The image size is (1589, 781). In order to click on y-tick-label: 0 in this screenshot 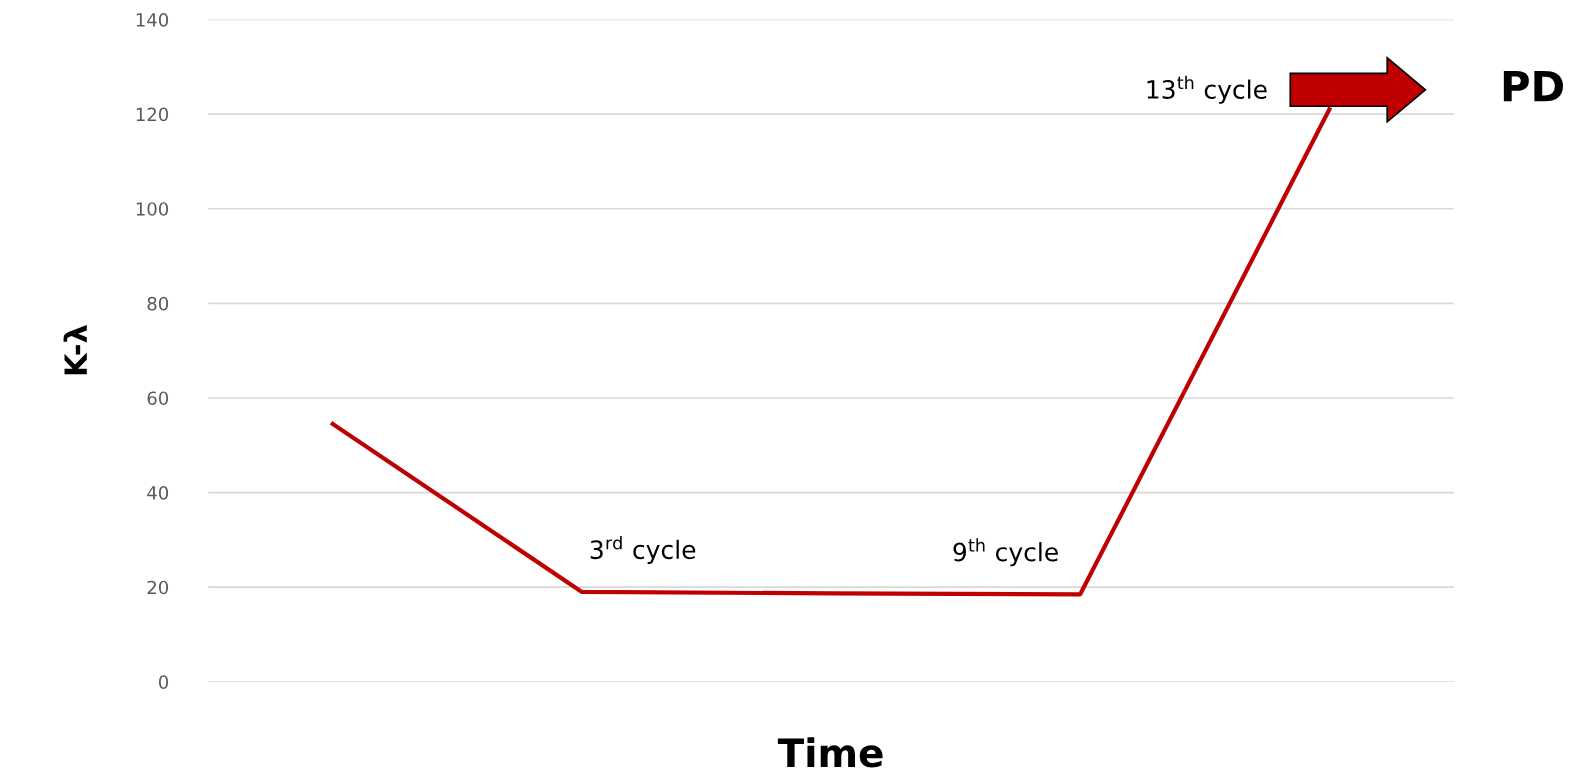, I will do `click(163, 682)`.